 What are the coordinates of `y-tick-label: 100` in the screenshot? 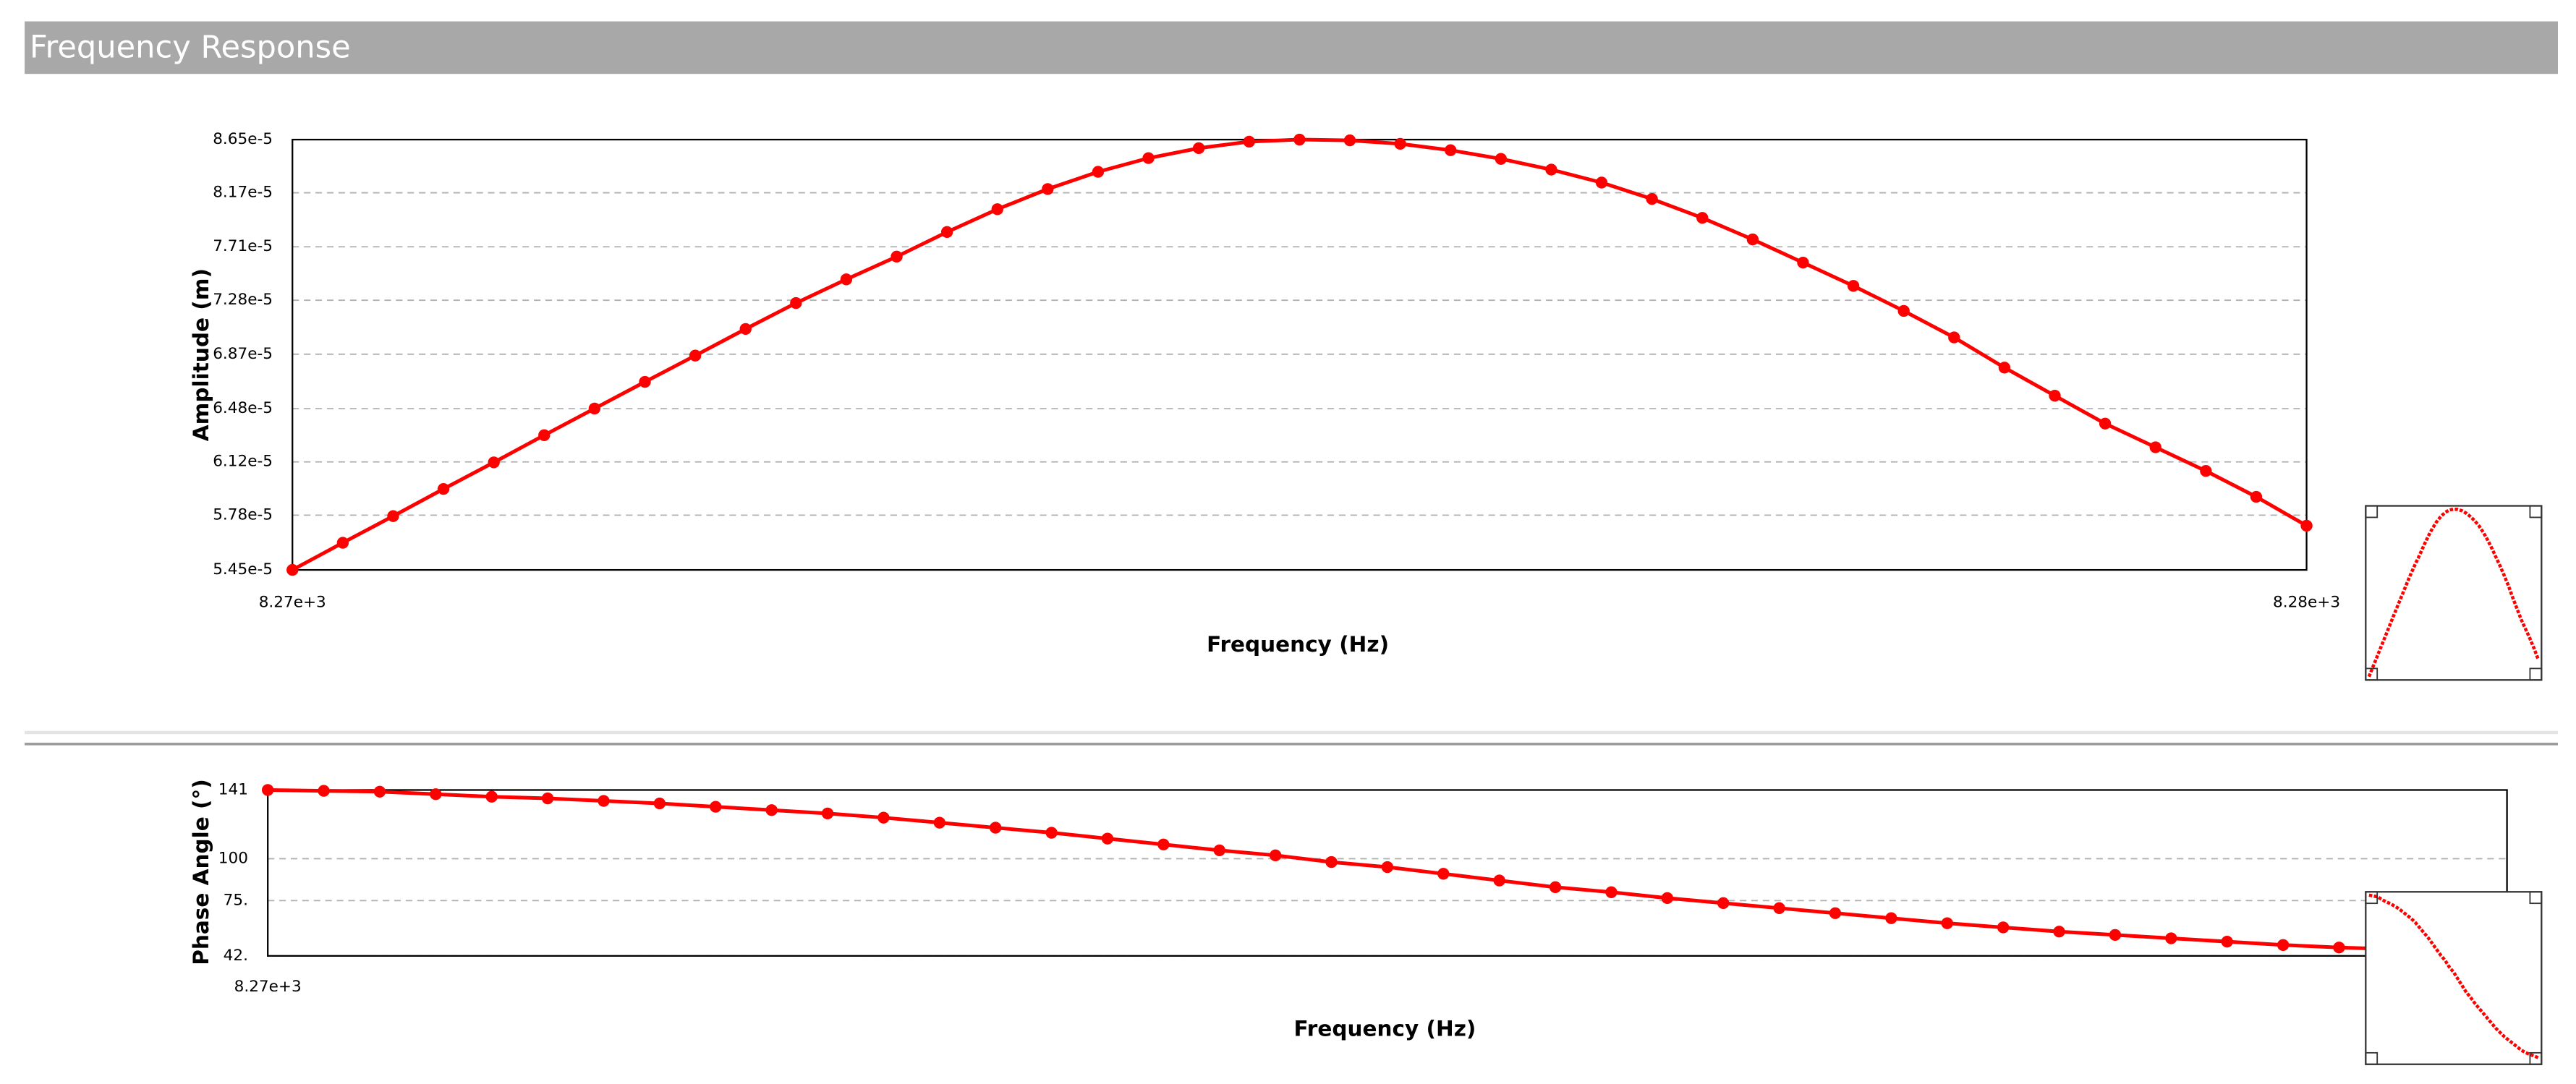 It's located at (233, 858).